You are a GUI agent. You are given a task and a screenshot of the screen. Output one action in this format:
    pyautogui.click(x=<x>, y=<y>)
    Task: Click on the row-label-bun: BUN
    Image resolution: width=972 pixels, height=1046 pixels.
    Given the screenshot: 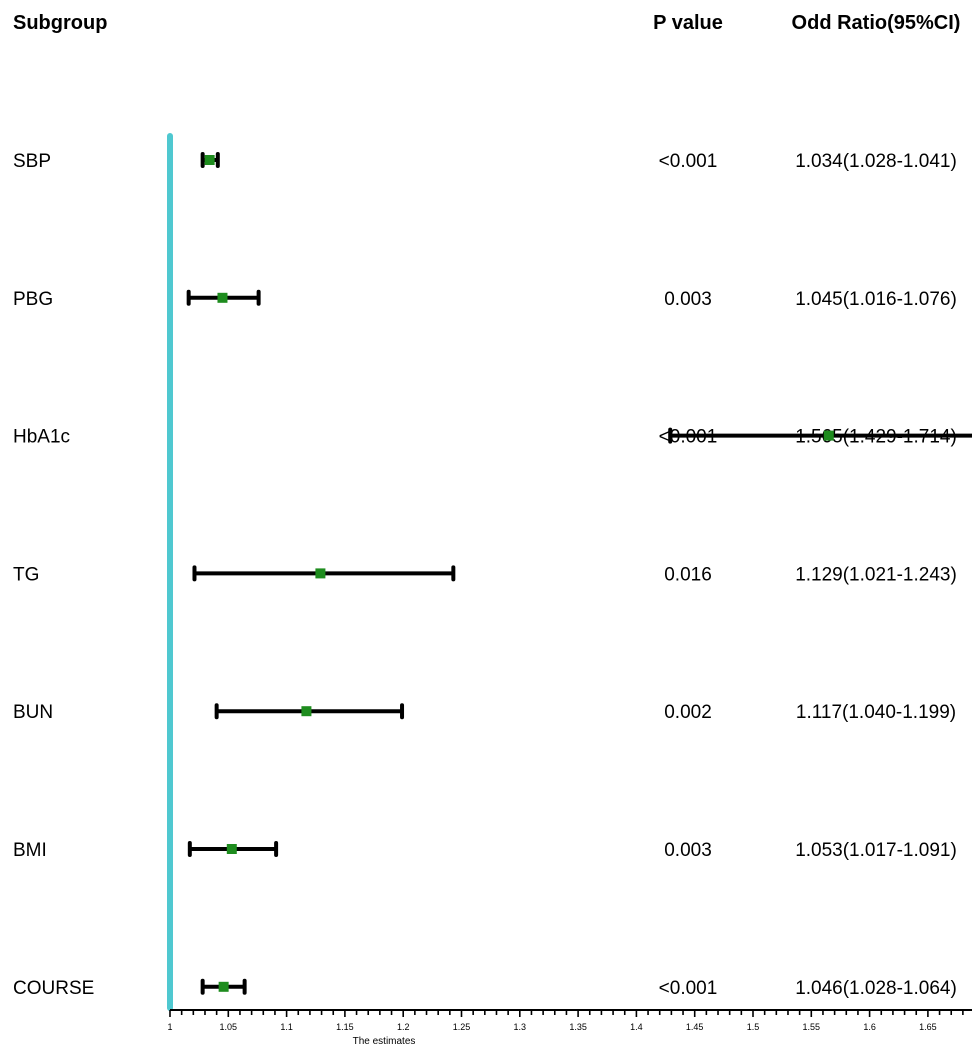 What is the action you would take?
    pyautogui.click(x=33, y=712)
    